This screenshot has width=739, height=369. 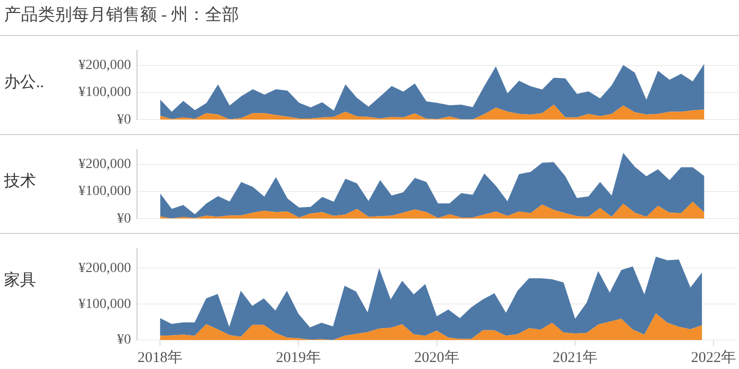 What do you see at coordinates (20, 182) in the screenshot?
I see `y-axis-title: 技术` at bounding box center [20, 182].